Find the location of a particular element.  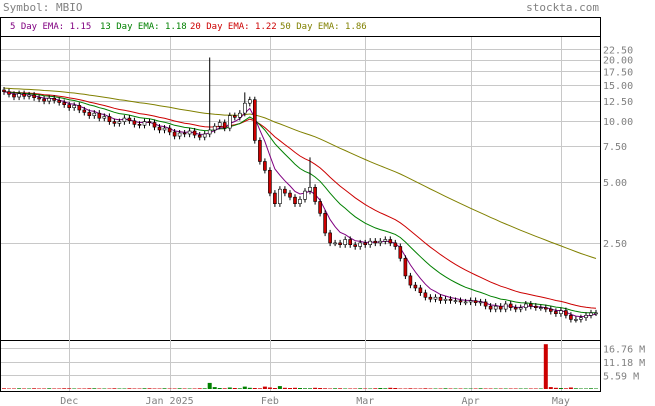

volume-tick-label: 5.59 M is located at coordinates (621, 376).